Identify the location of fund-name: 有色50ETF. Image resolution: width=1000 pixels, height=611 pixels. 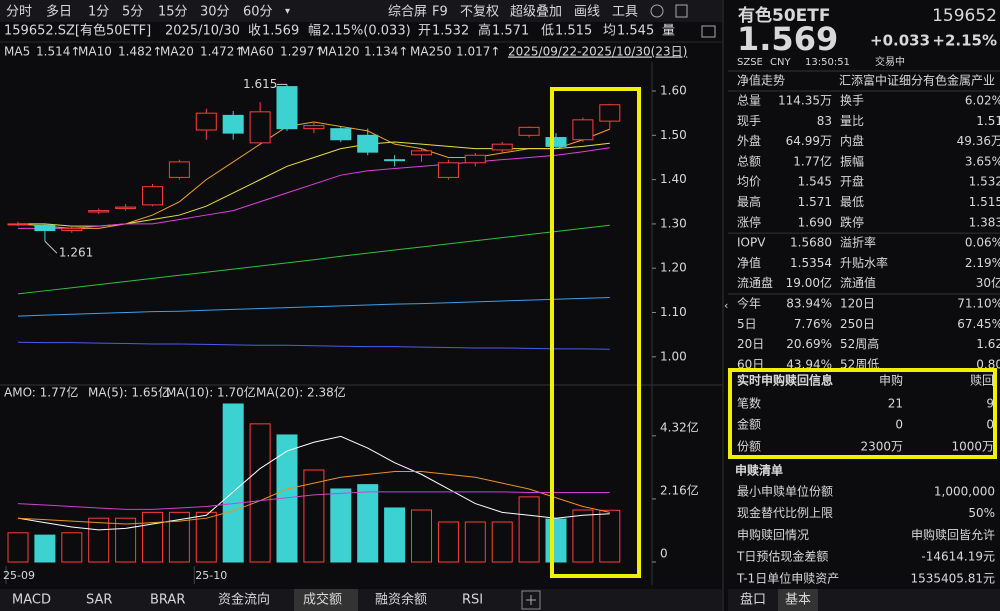
(784, 15).